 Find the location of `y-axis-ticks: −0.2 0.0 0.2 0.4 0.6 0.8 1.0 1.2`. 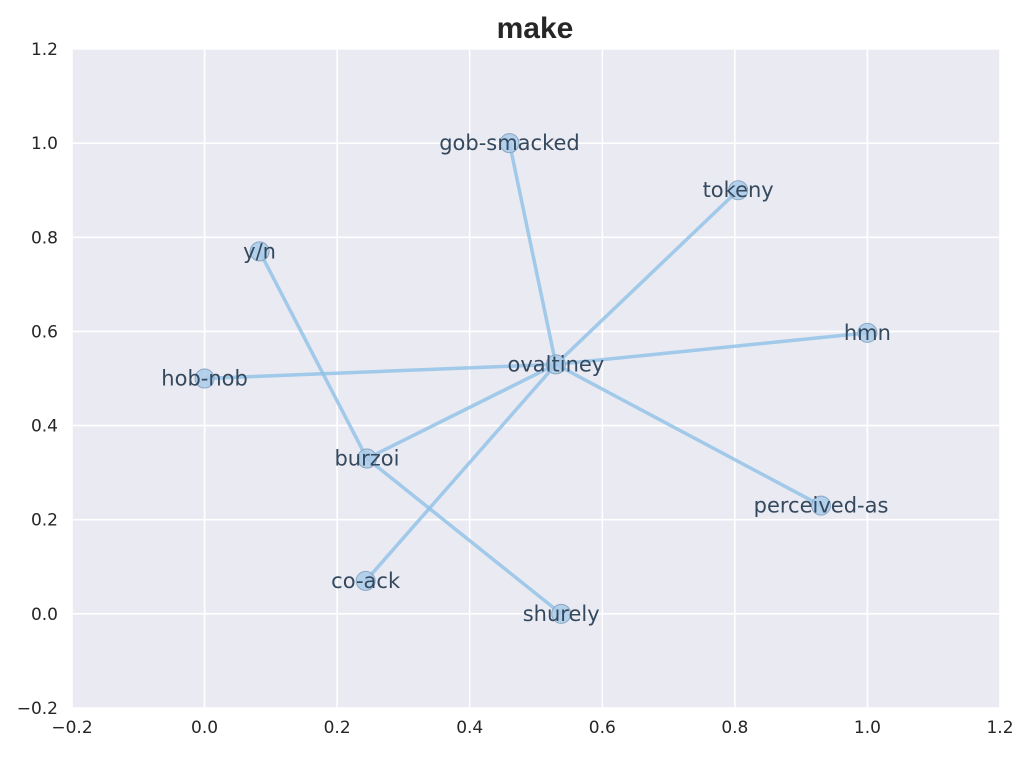

y-axis-ticks: −0.2 0.0 0.2 0.4 0.6 0.8 1.0 1.2 is located at coordinates (37, 379).